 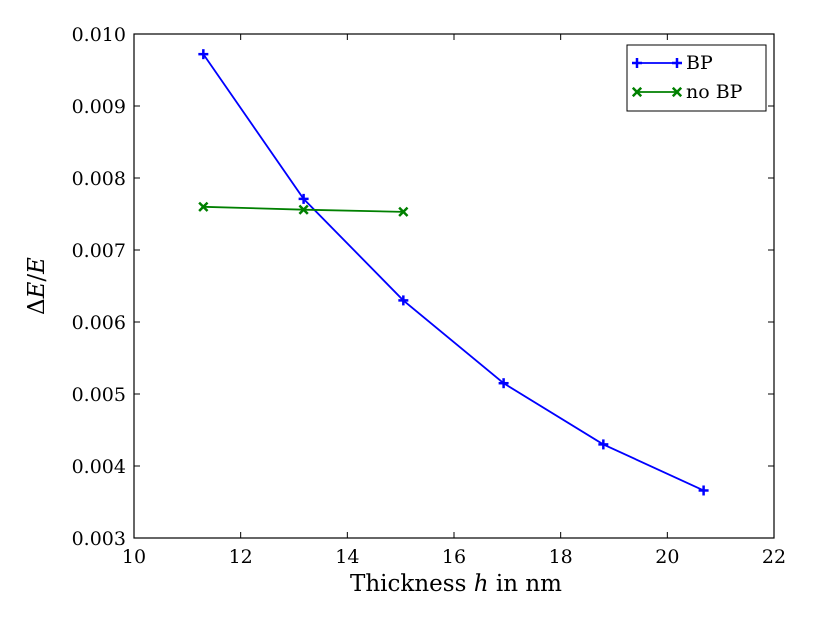 What do you see at coordinates (134, 557) in the screenshot?
I see `x-tick-label: 10` at bounding box center [134, 557].